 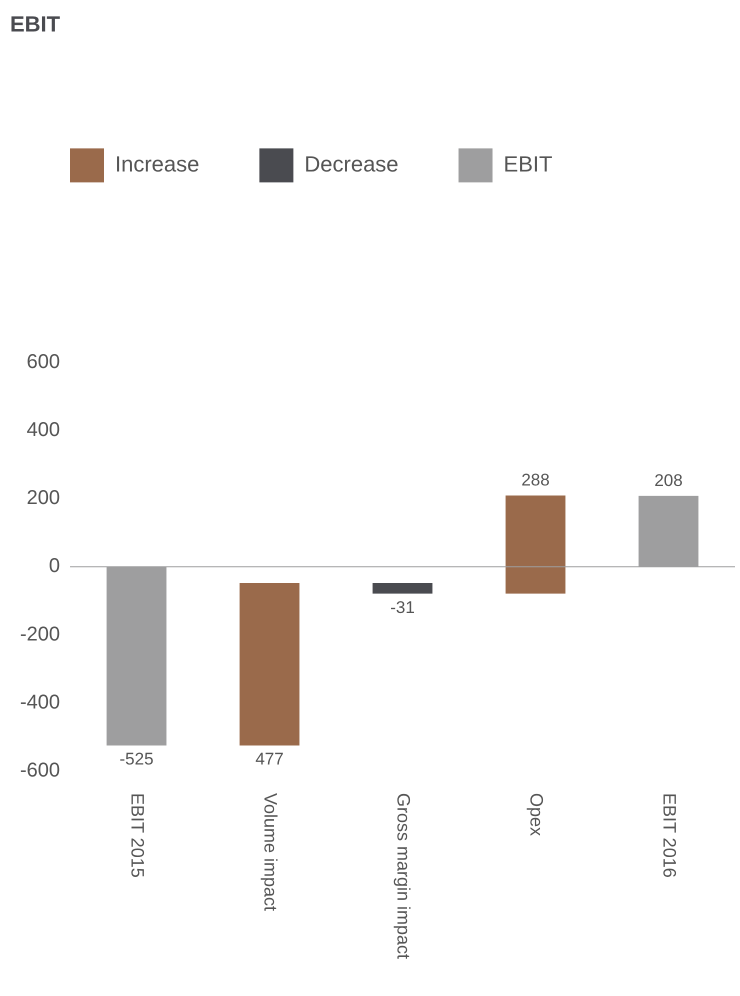 What do you see at coordinates (157, 163) in the screenshot?
I see `legend-label: Increase` at bounding box center [157, 163].